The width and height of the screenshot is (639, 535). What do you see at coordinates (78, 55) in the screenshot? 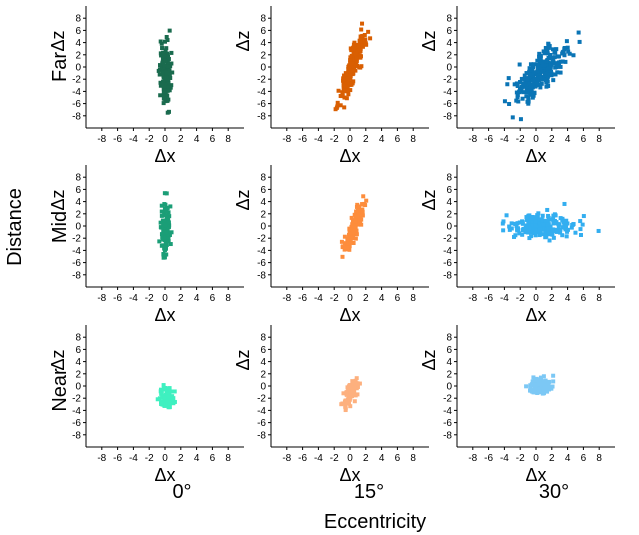
I see `y-tick-label: 2` at bounding box center [78, 55].